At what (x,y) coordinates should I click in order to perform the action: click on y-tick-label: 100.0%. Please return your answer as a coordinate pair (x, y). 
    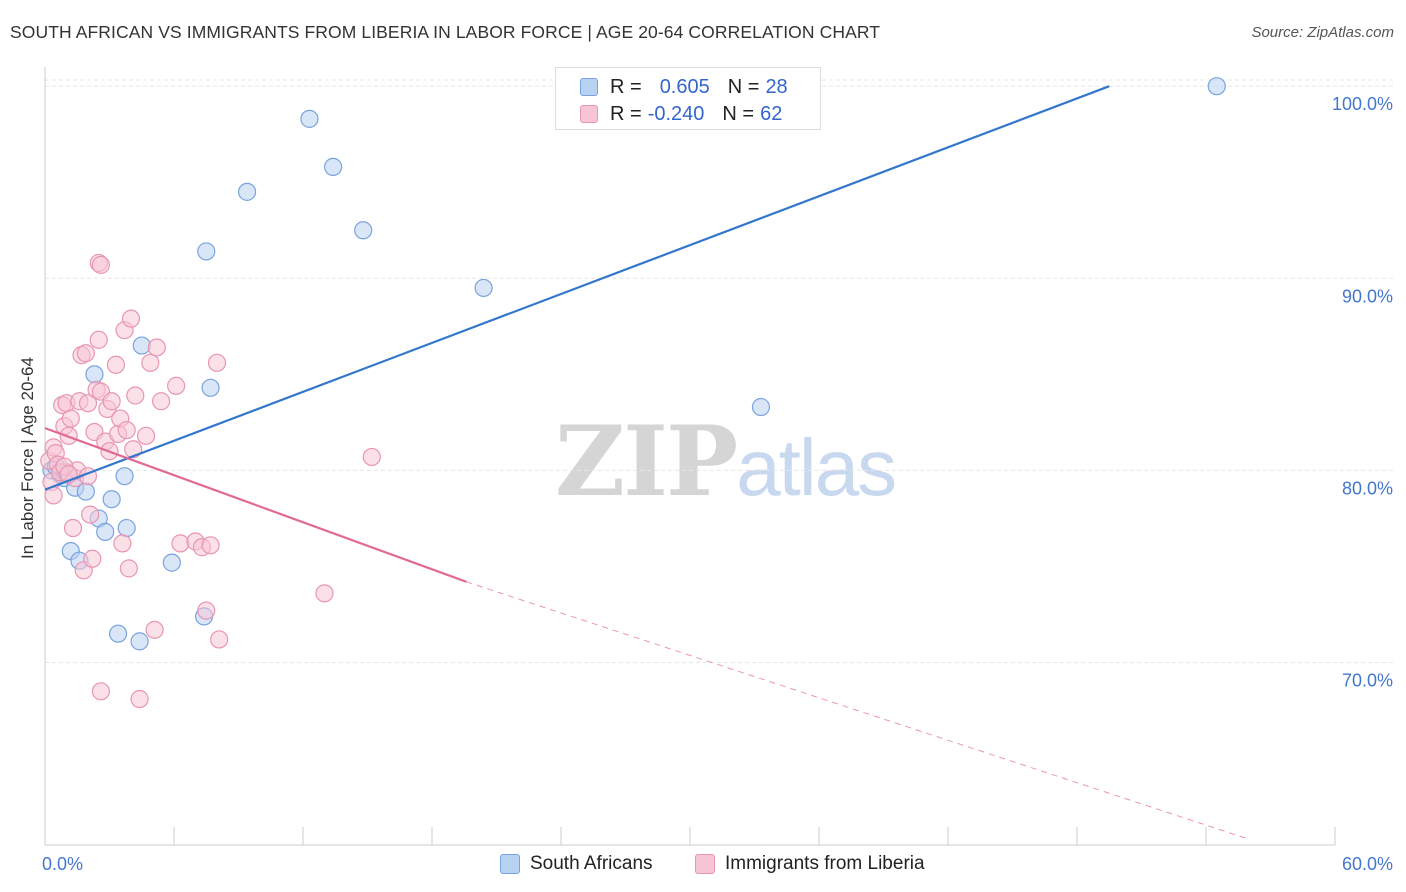
    Looking at the image, I should click on (1362, 104).